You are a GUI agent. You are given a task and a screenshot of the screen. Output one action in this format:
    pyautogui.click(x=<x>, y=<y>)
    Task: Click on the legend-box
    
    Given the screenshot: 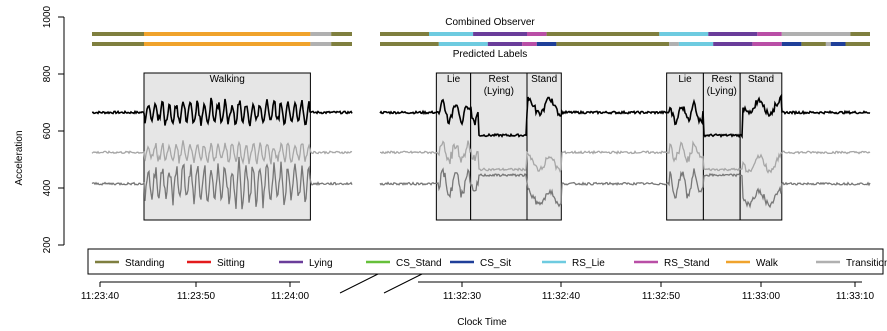 What is the action you would take?
    pyautogui.click(x=485, y=261)
    